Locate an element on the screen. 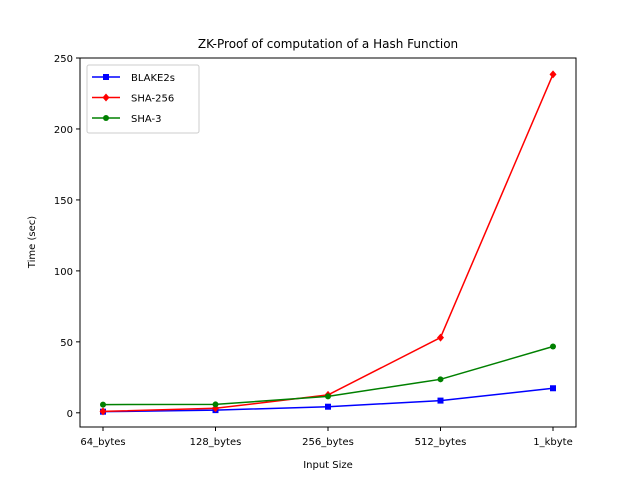  legend-box is located at coordinates (143, 99).